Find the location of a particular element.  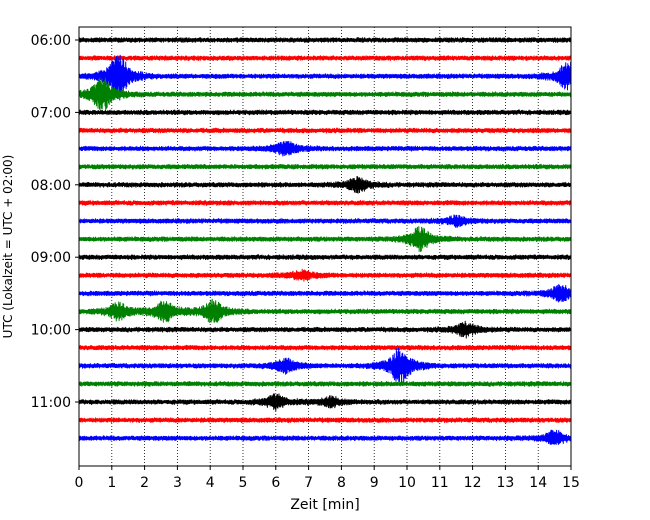

x-tick-label: 9 is located at coordinates (374, 483).